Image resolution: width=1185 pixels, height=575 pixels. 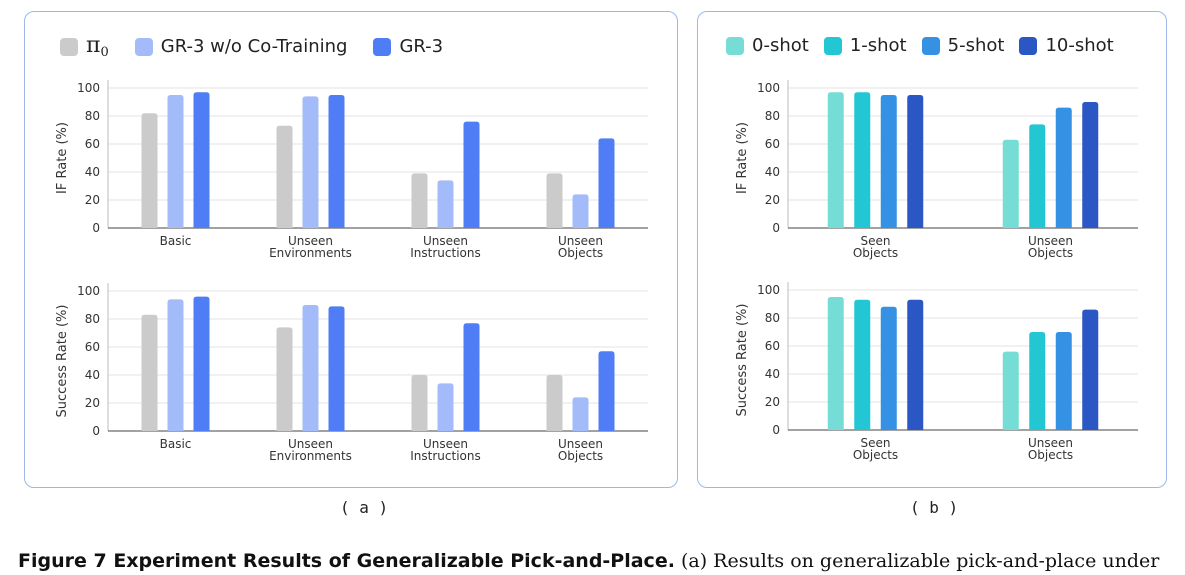 I want to click on legend-item-gr3: GR-3, so click(x=408, y=46).